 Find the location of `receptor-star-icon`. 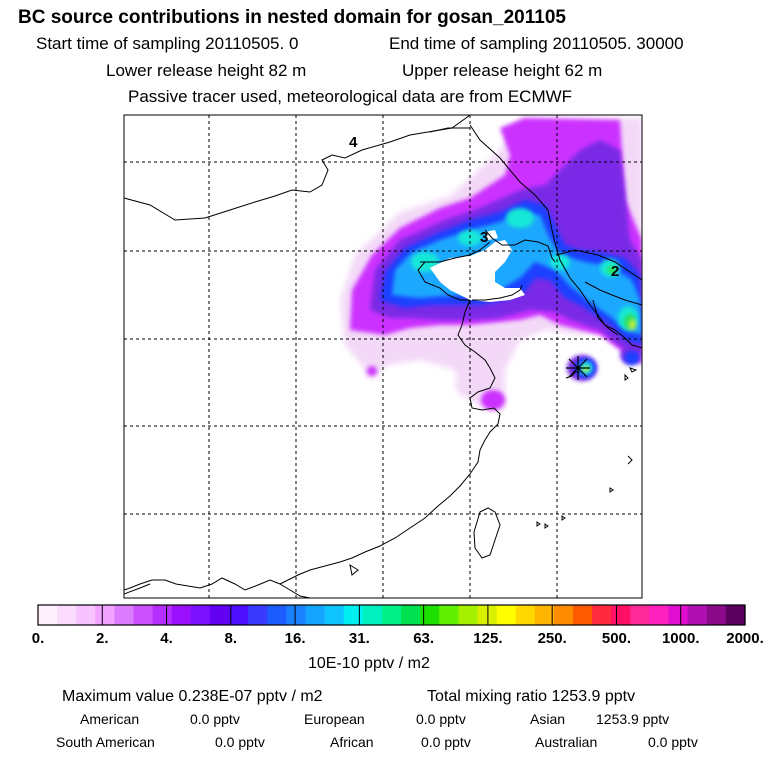

receptor-star-icon is located at coordinates (578, 368).